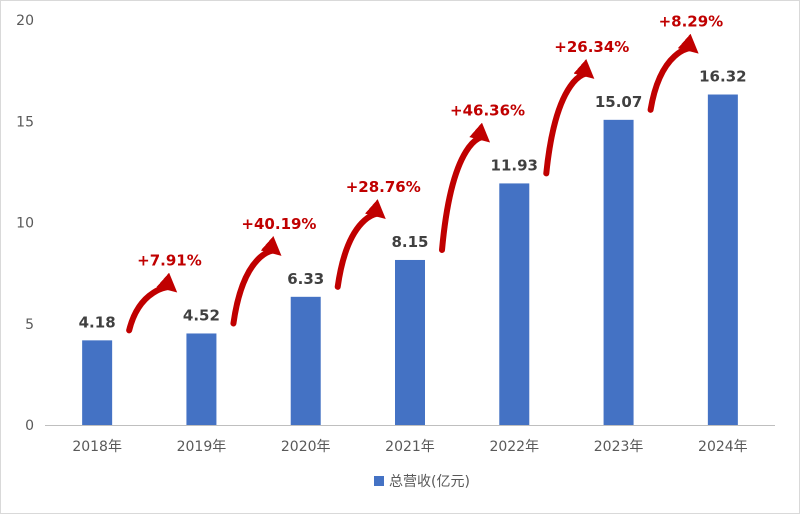 This screenshot has width=800, height=514. What do you see at coordinates (278, 224) in the screenshot?
I see `growth-label: +40.19%` at bounding box center [278, 224].